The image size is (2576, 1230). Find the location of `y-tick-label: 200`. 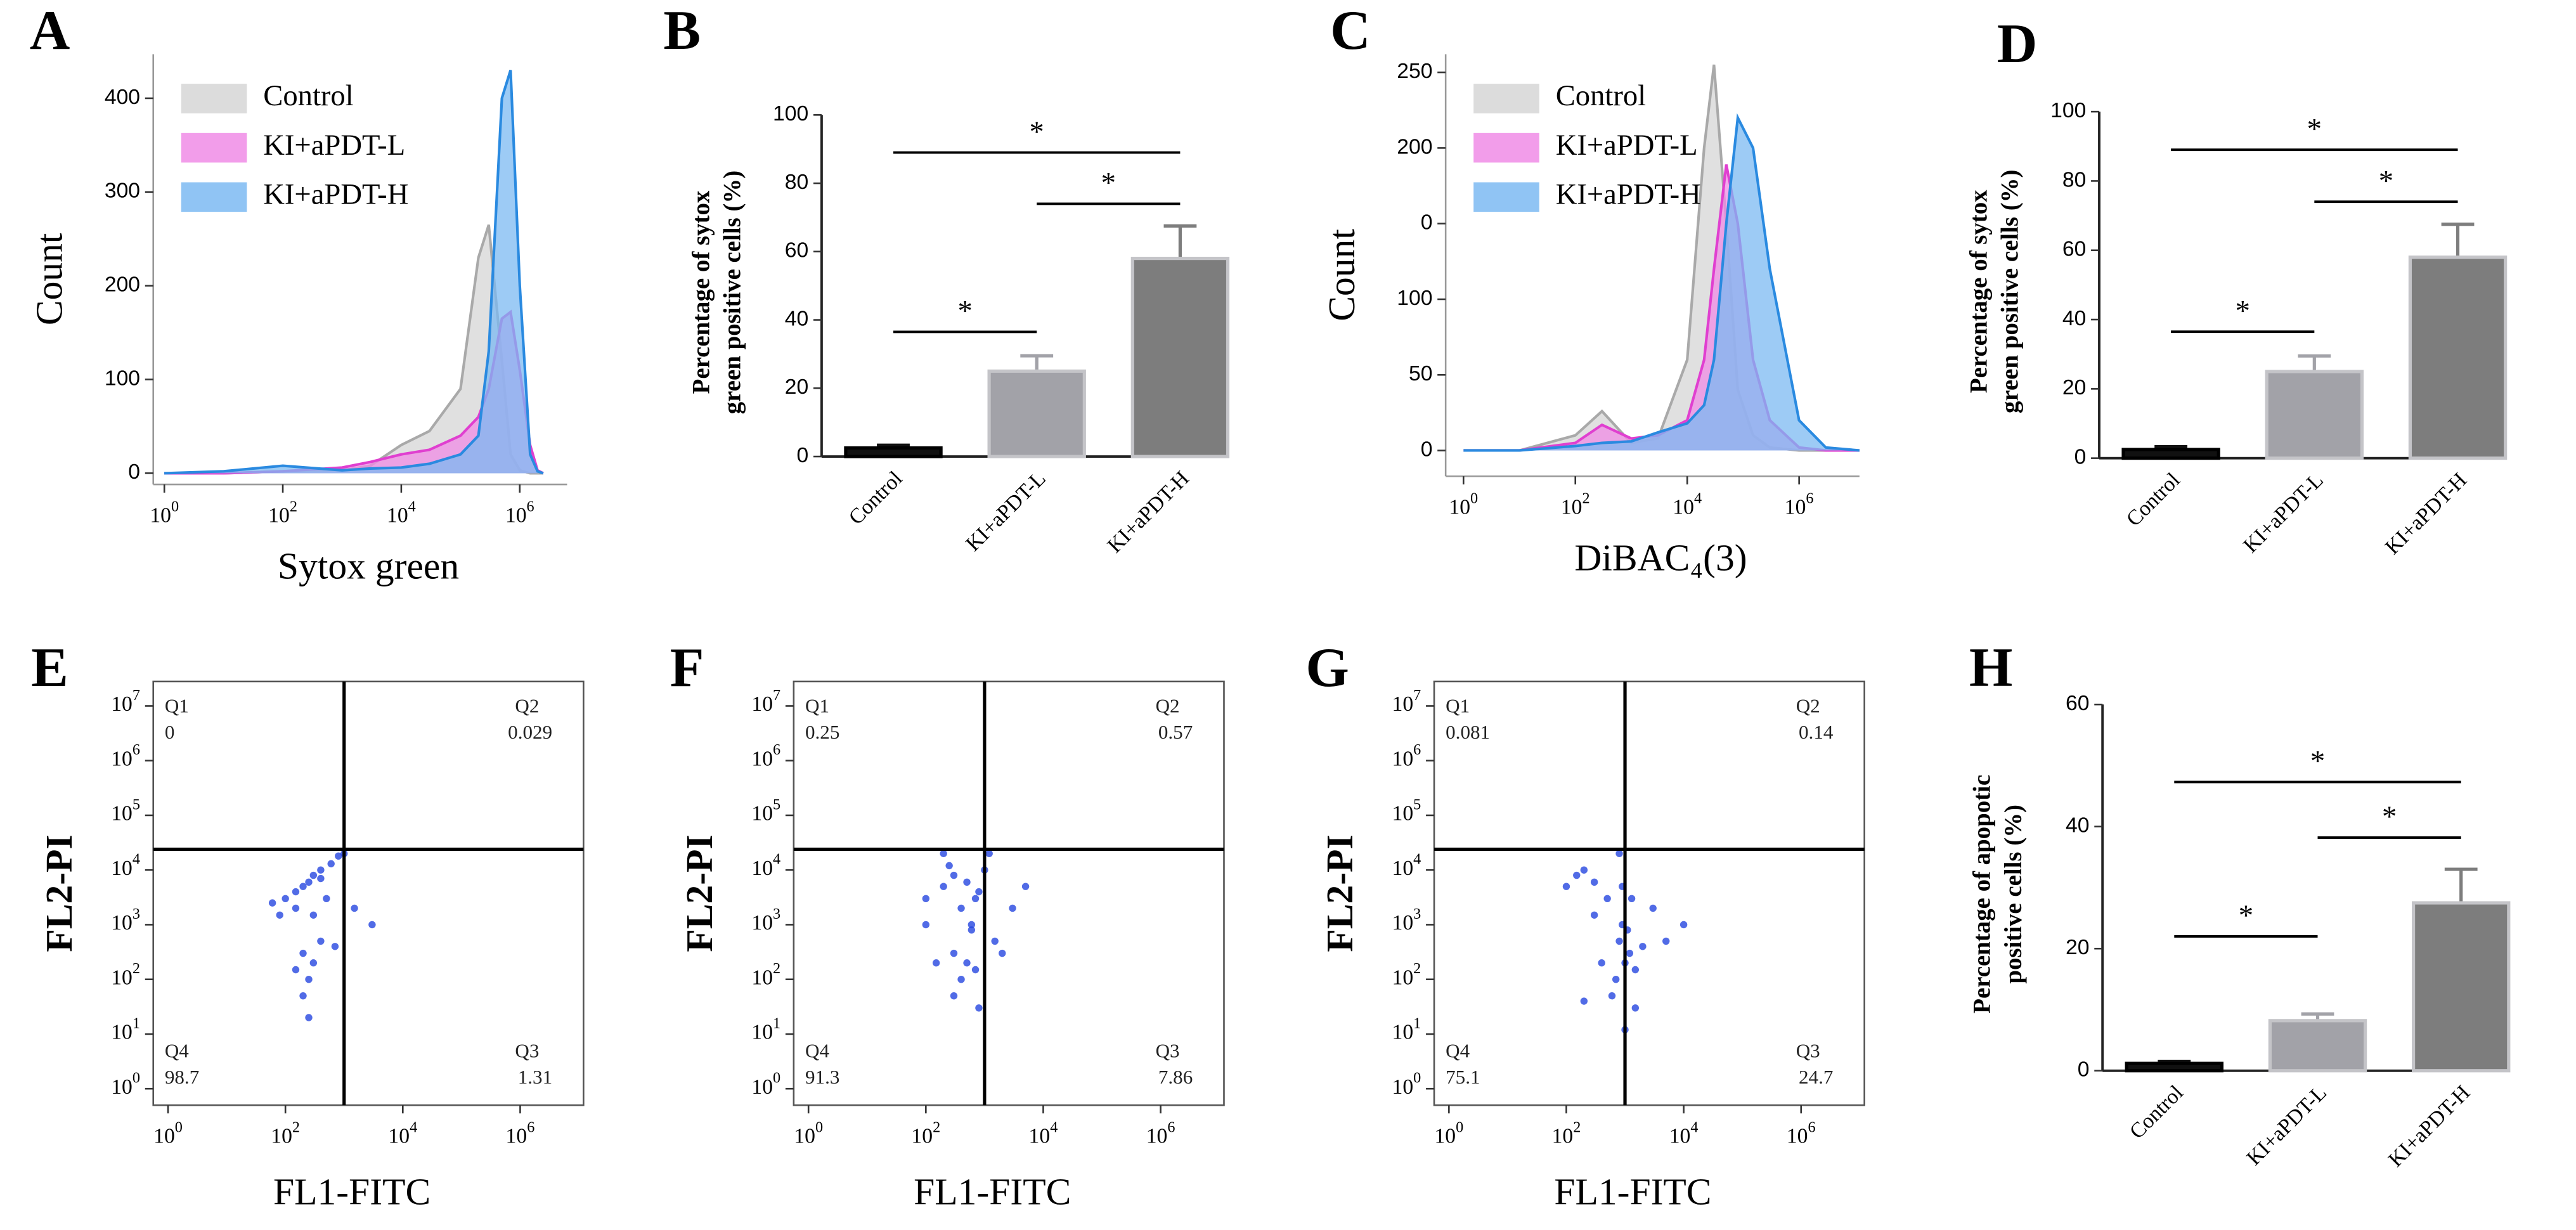

y-tick-label: 200 is located at coordinates (122, 285).